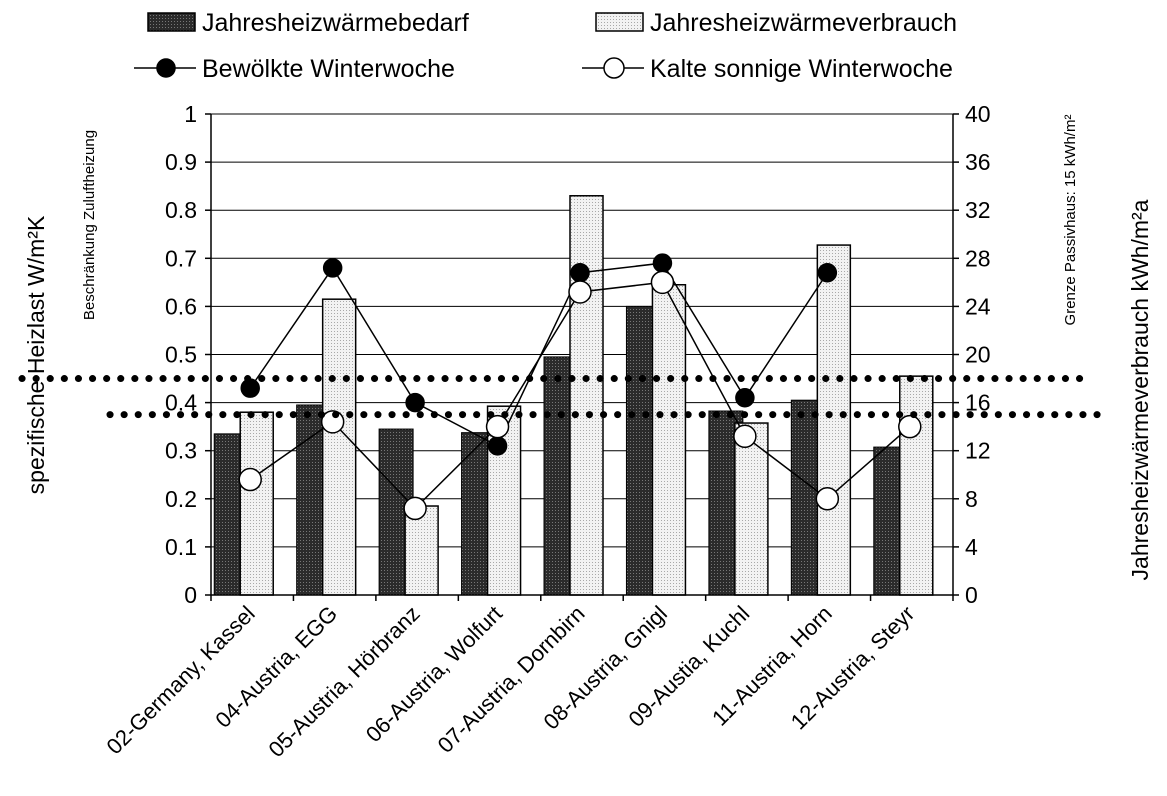 This screenshot has height=796, width=1167. I want to click on y-tick-label-right: 16, so click(978, 403).